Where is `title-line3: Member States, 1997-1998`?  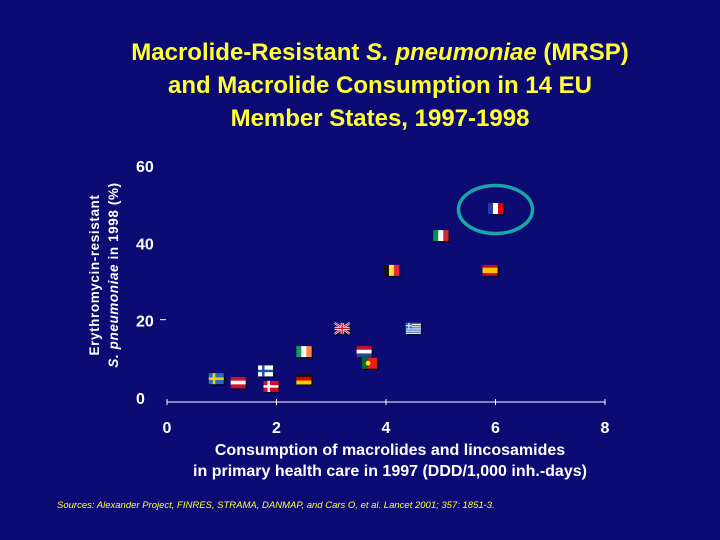
title-line3: Member States, 1997-1998 is located at coordinates (380, 118).